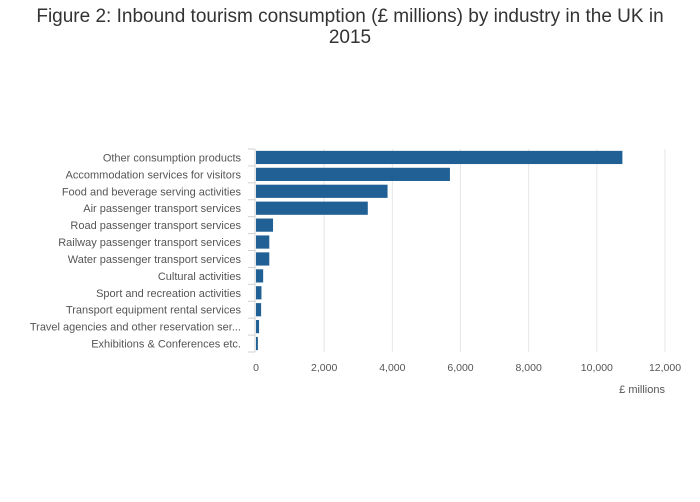 The height and width of the screenshot is (502, 700). What do you see at coordinates (154, 175) in the screenshot?
I see `category-label: Accommodation services for visitors` at bounding box center [154, 175].